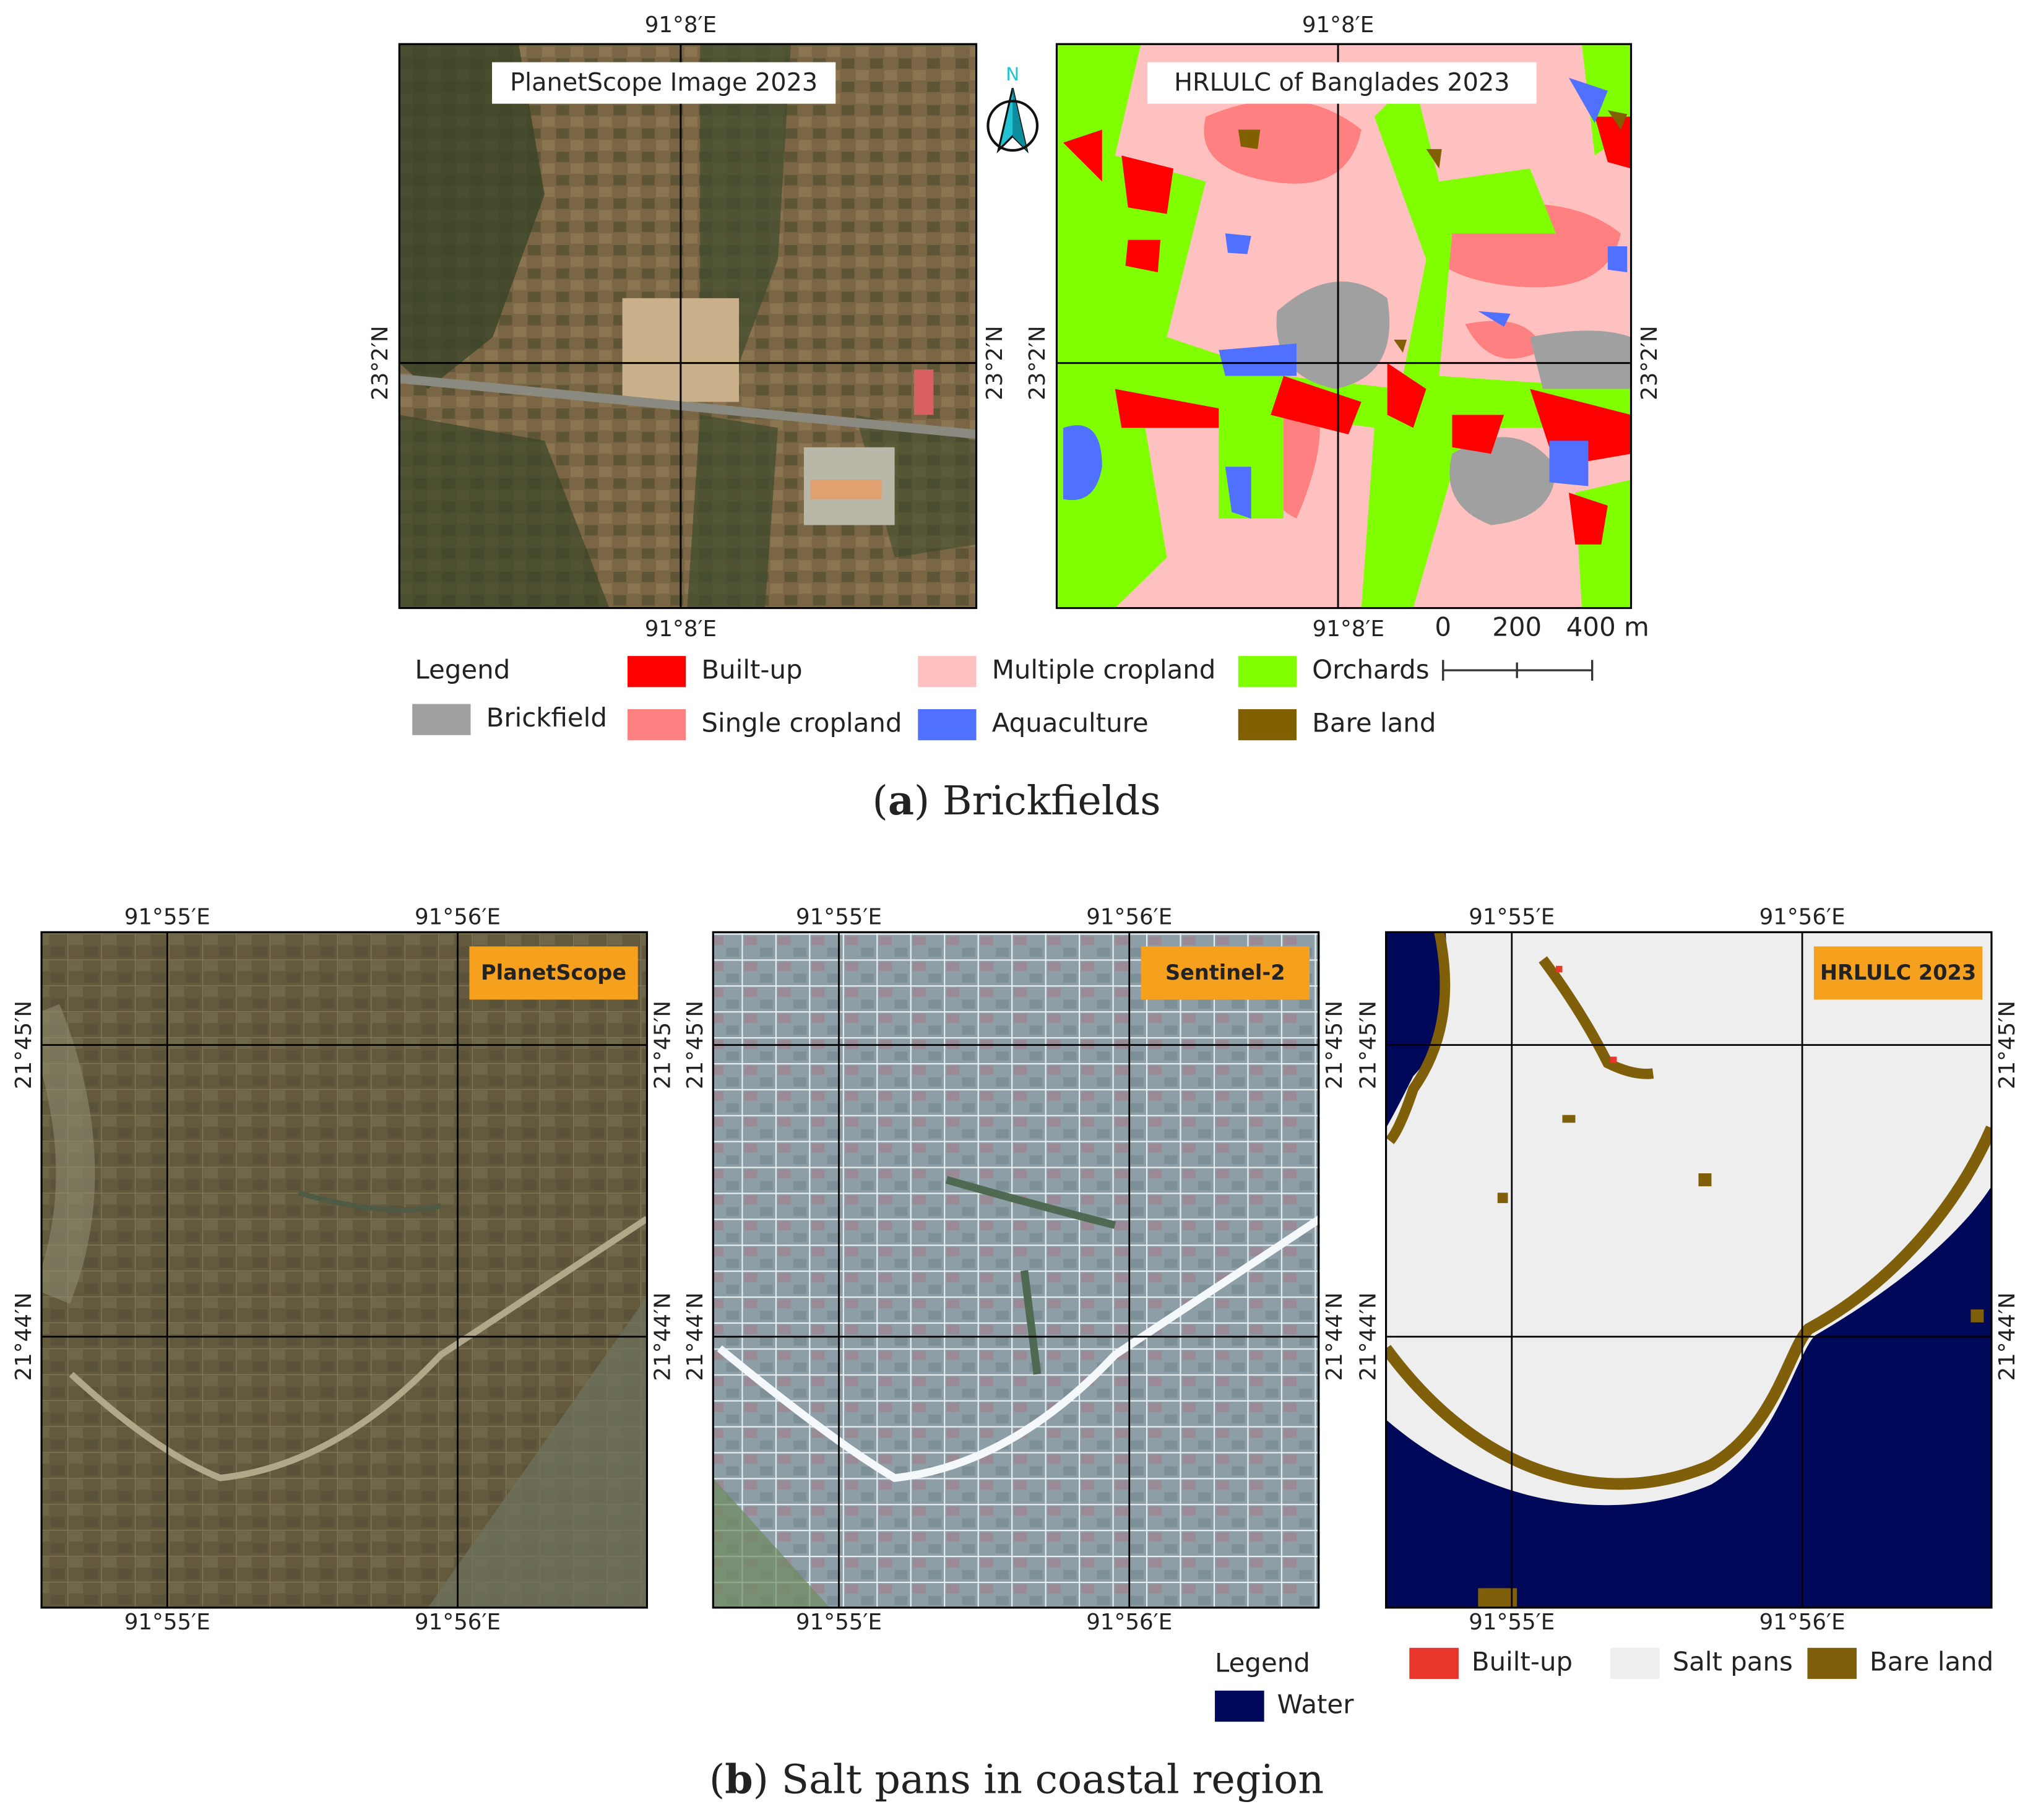 The image size is (2033, 1820). I want to click on scale-bar, so click(1518, 670).